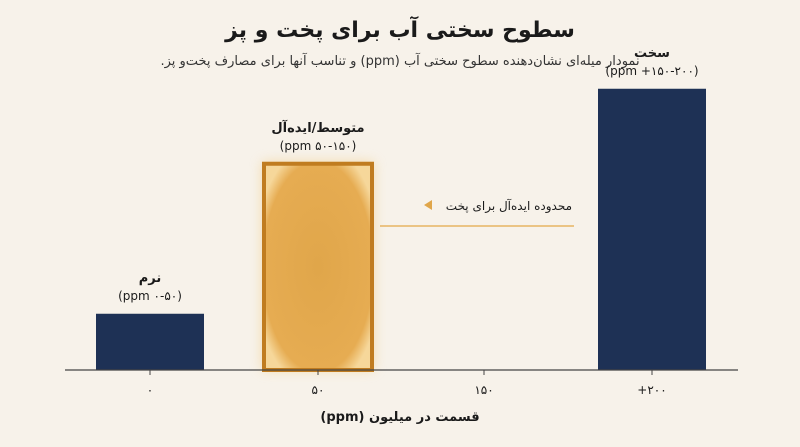 The width and height of the screenshot is (800, 447). Describe the element at coordinates (318, 390) in the screenshot. I see `x-tick-label-1: ۵۰` at that location.